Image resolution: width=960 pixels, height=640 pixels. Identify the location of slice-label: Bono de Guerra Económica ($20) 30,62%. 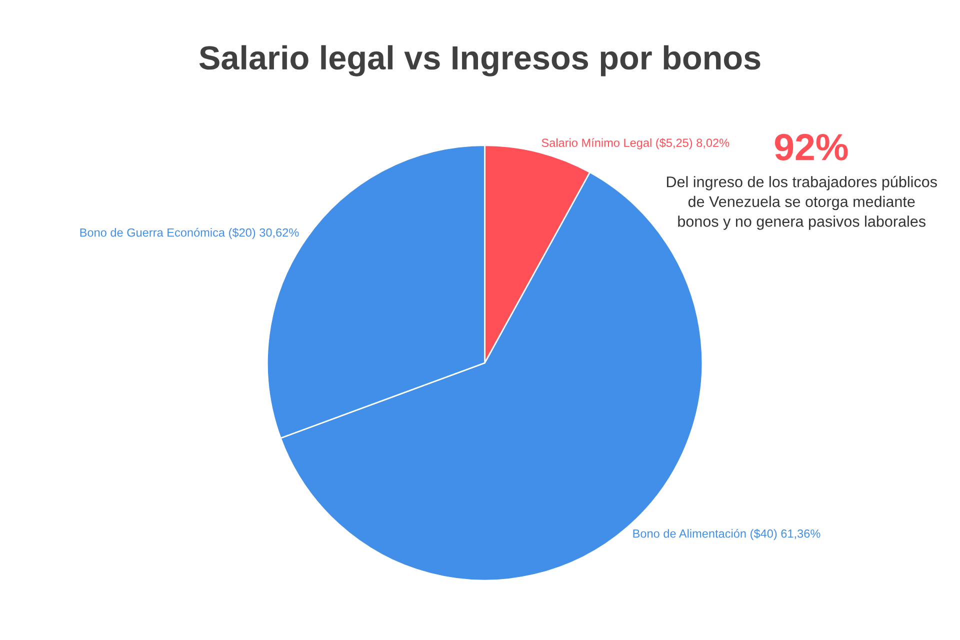
(189, 234).